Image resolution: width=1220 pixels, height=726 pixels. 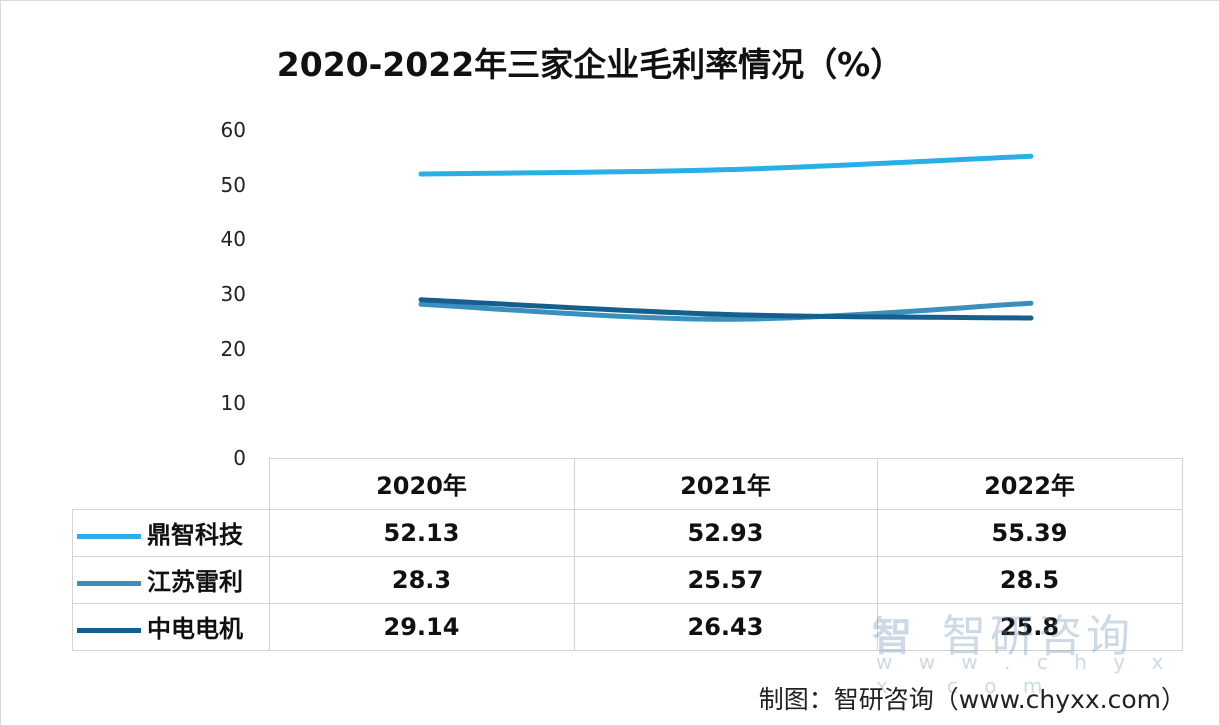 I want to click on y-tick-label: 60, so click(x=233, y=130).